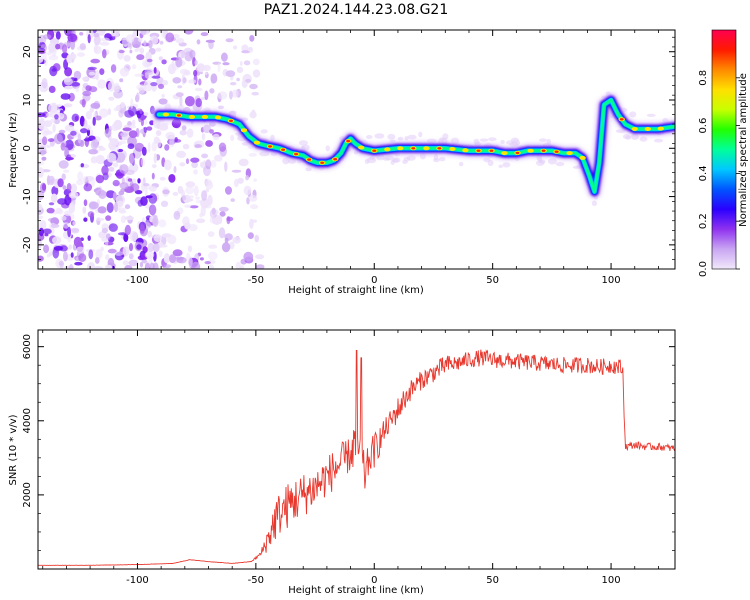 This screenshot has height=600, width=750. What do you see at coordinates (719, 173) in the screenshot?
I see `colorbar-ticks: 0.0 0.2 0.4 0.6 0.8` at bounding box center [719, 173].